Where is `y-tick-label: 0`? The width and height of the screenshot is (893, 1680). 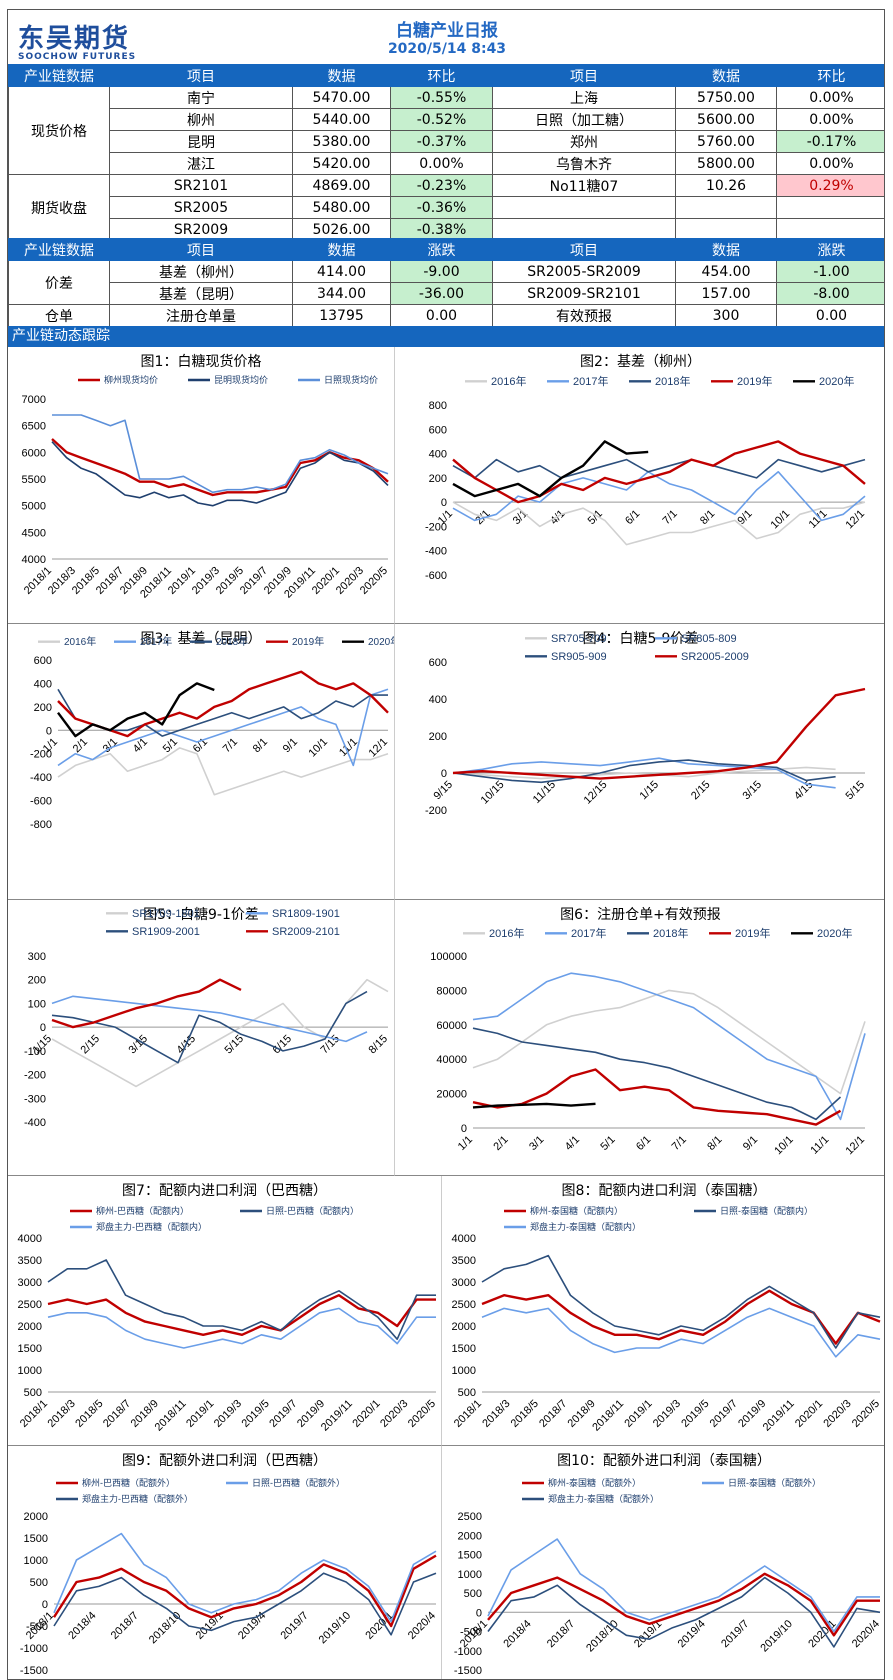
y-tick-label: 0 is located at coordinates (444, 774).